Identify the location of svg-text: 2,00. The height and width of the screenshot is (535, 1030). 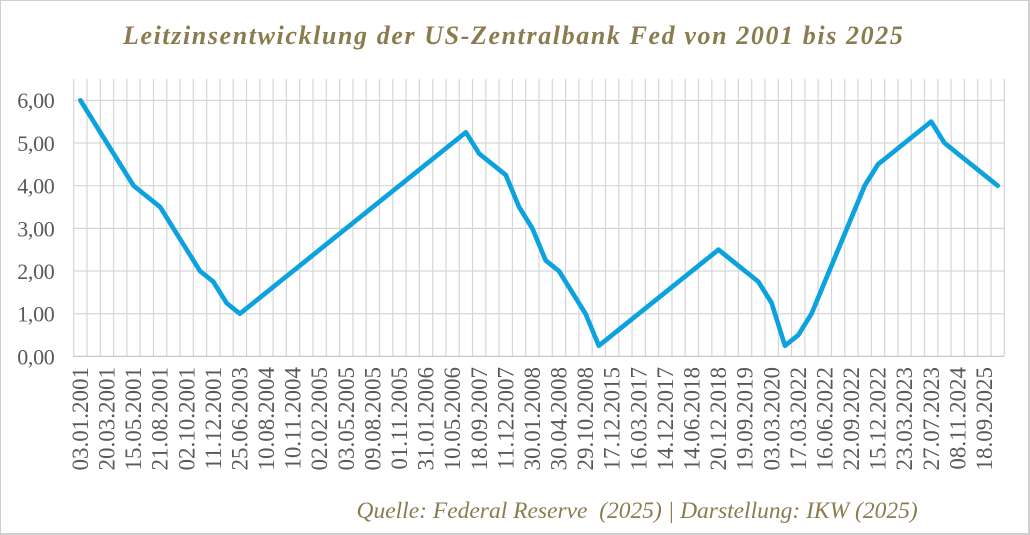
(36, 271).